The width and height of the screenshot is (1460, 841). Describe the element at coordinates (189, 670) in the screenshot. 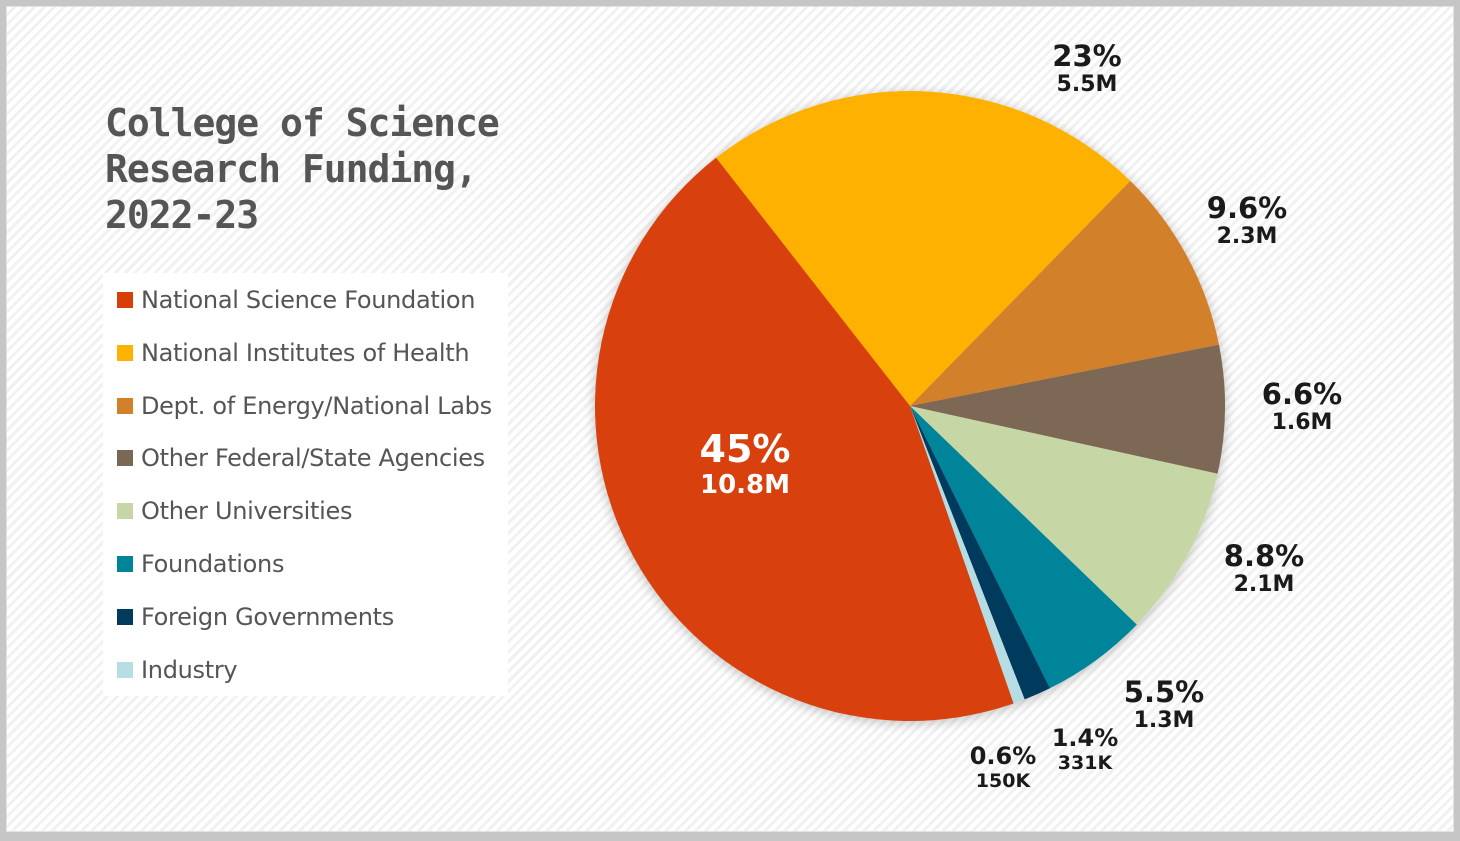

I see `legend-label: Industry` at that location.